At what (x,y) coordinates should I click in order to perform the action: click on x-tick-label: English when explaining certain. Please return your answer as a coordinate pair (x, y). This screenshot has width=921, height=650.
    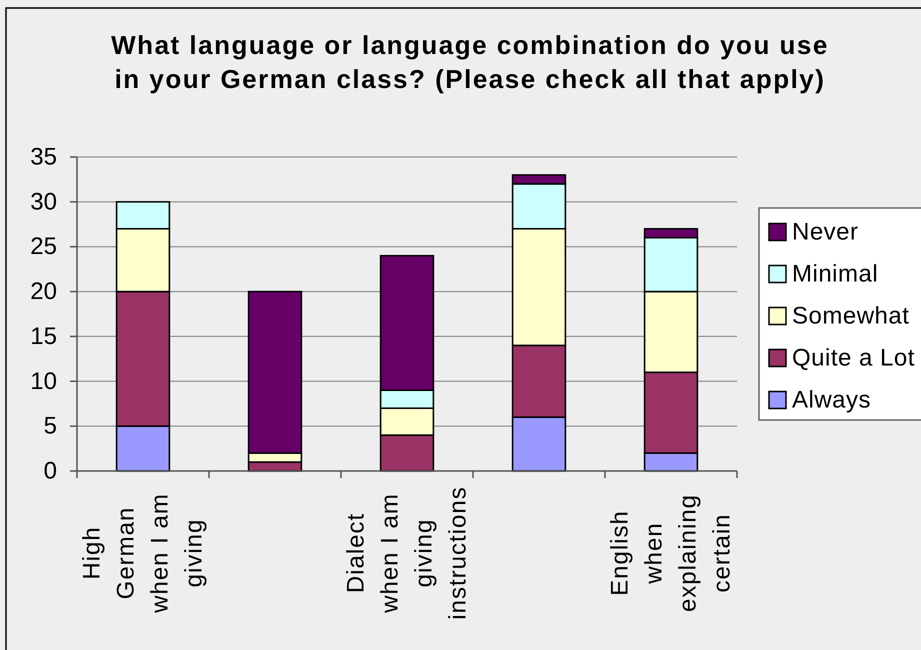
    Looking at the image, I should click on (671, 553).